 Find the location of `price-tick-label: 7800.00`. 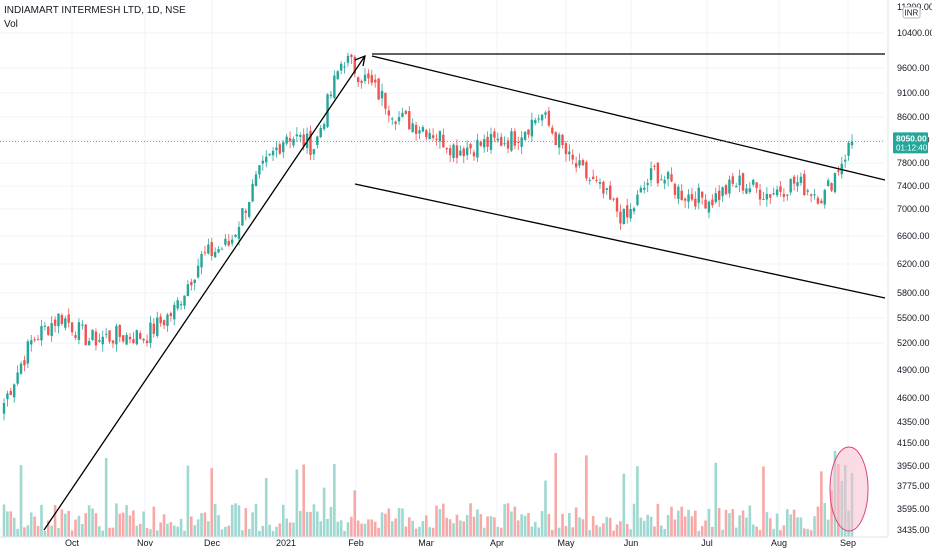

price-tick-label: 7800.00 is located at coordinates (913, 163).